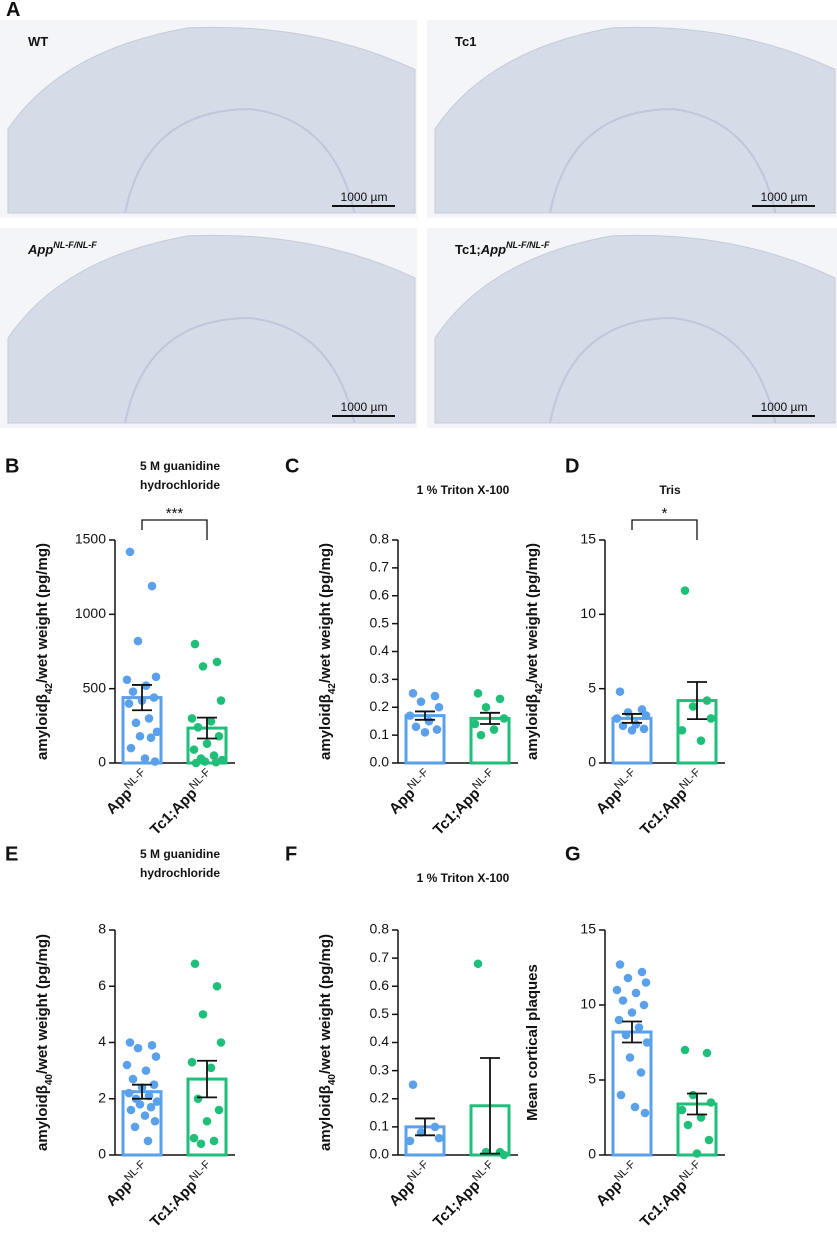 The width and height of the screenshot is (837, 1248). I want to click on label-text: WT, so click(38, 41).